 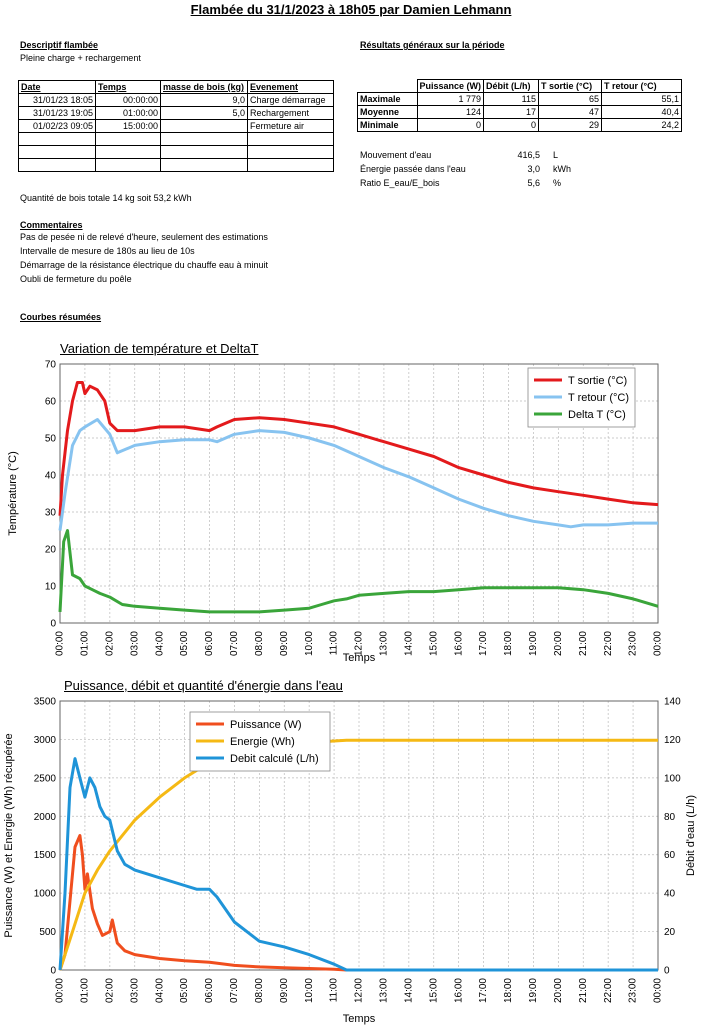 What do you see at coordinates (76, 279) in the screenshot?
I see `comment-line: Oubli de fermeture du poêle` at bounding box center [76, 279].